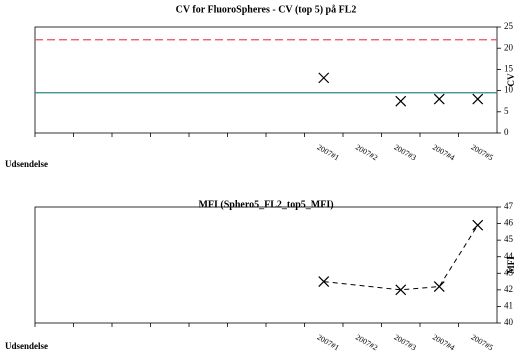  I want to click on y-tick-label: 44, so click(509, 256).